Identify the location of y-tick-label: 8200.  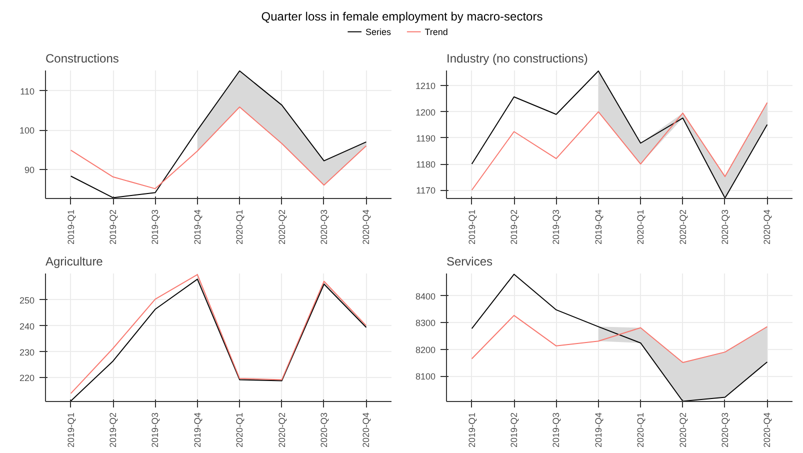
(425, 349).